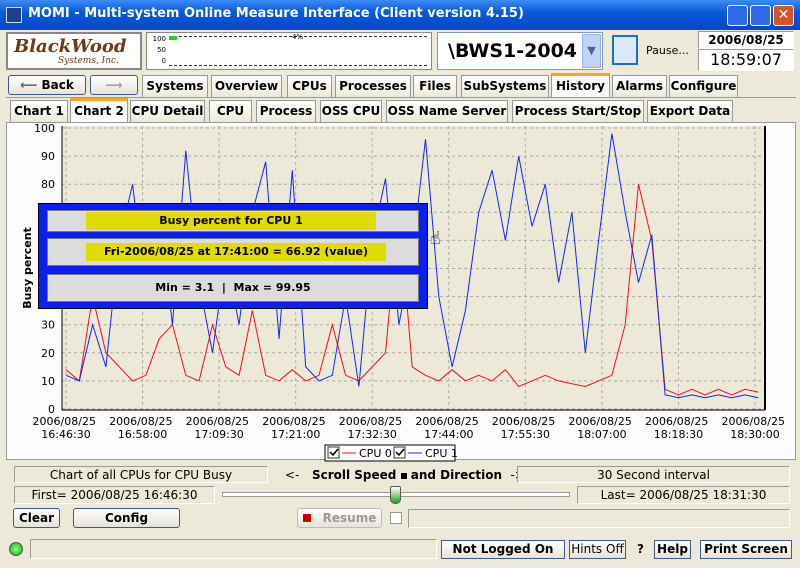  What do you see at coordinates (142, 434) in the screenshot?
I see `x-tick-time: 16:58:00` at bounding box center [142, 434].